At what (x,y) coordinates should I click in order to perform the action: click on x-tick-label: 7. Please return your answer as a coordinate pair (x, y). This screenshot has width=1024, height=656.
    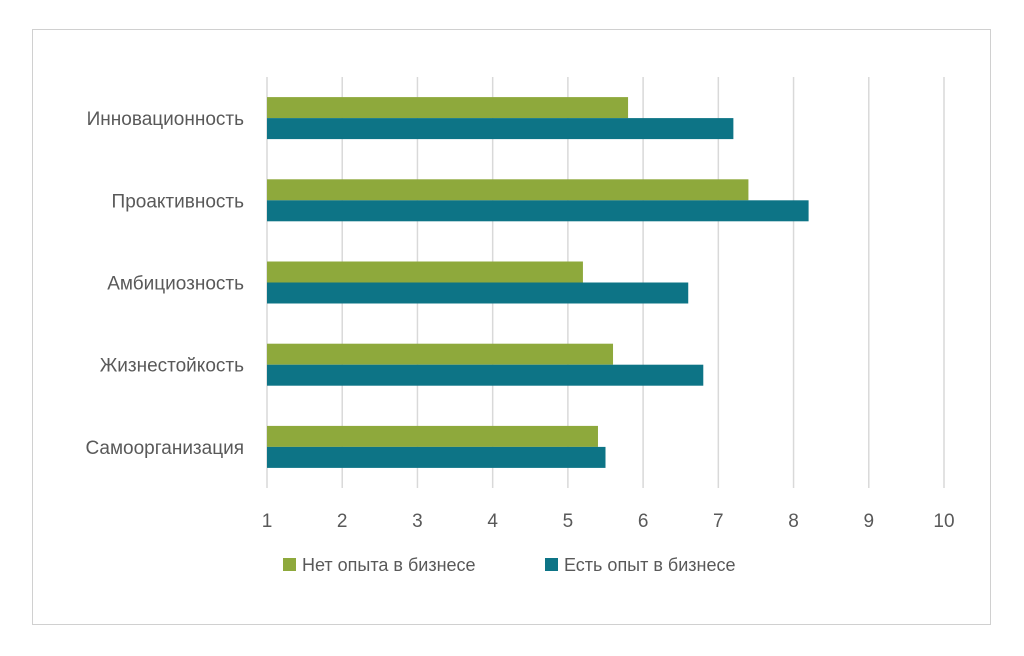
    Looking at the image, I should click on (718, 521).